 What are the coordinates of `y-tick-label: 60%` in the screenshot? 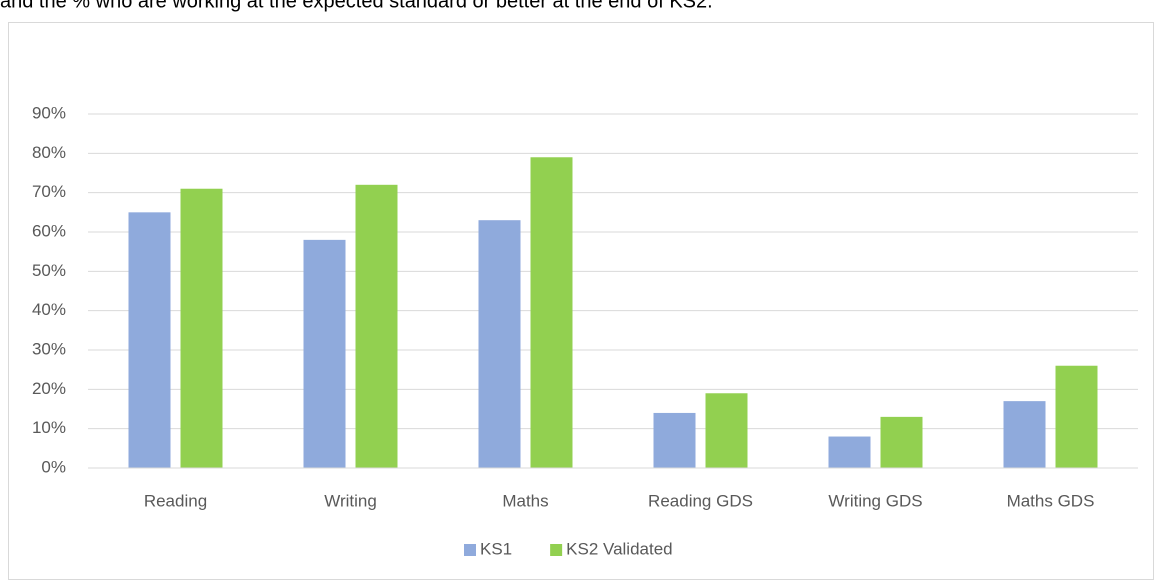 It's located at (49, 230).